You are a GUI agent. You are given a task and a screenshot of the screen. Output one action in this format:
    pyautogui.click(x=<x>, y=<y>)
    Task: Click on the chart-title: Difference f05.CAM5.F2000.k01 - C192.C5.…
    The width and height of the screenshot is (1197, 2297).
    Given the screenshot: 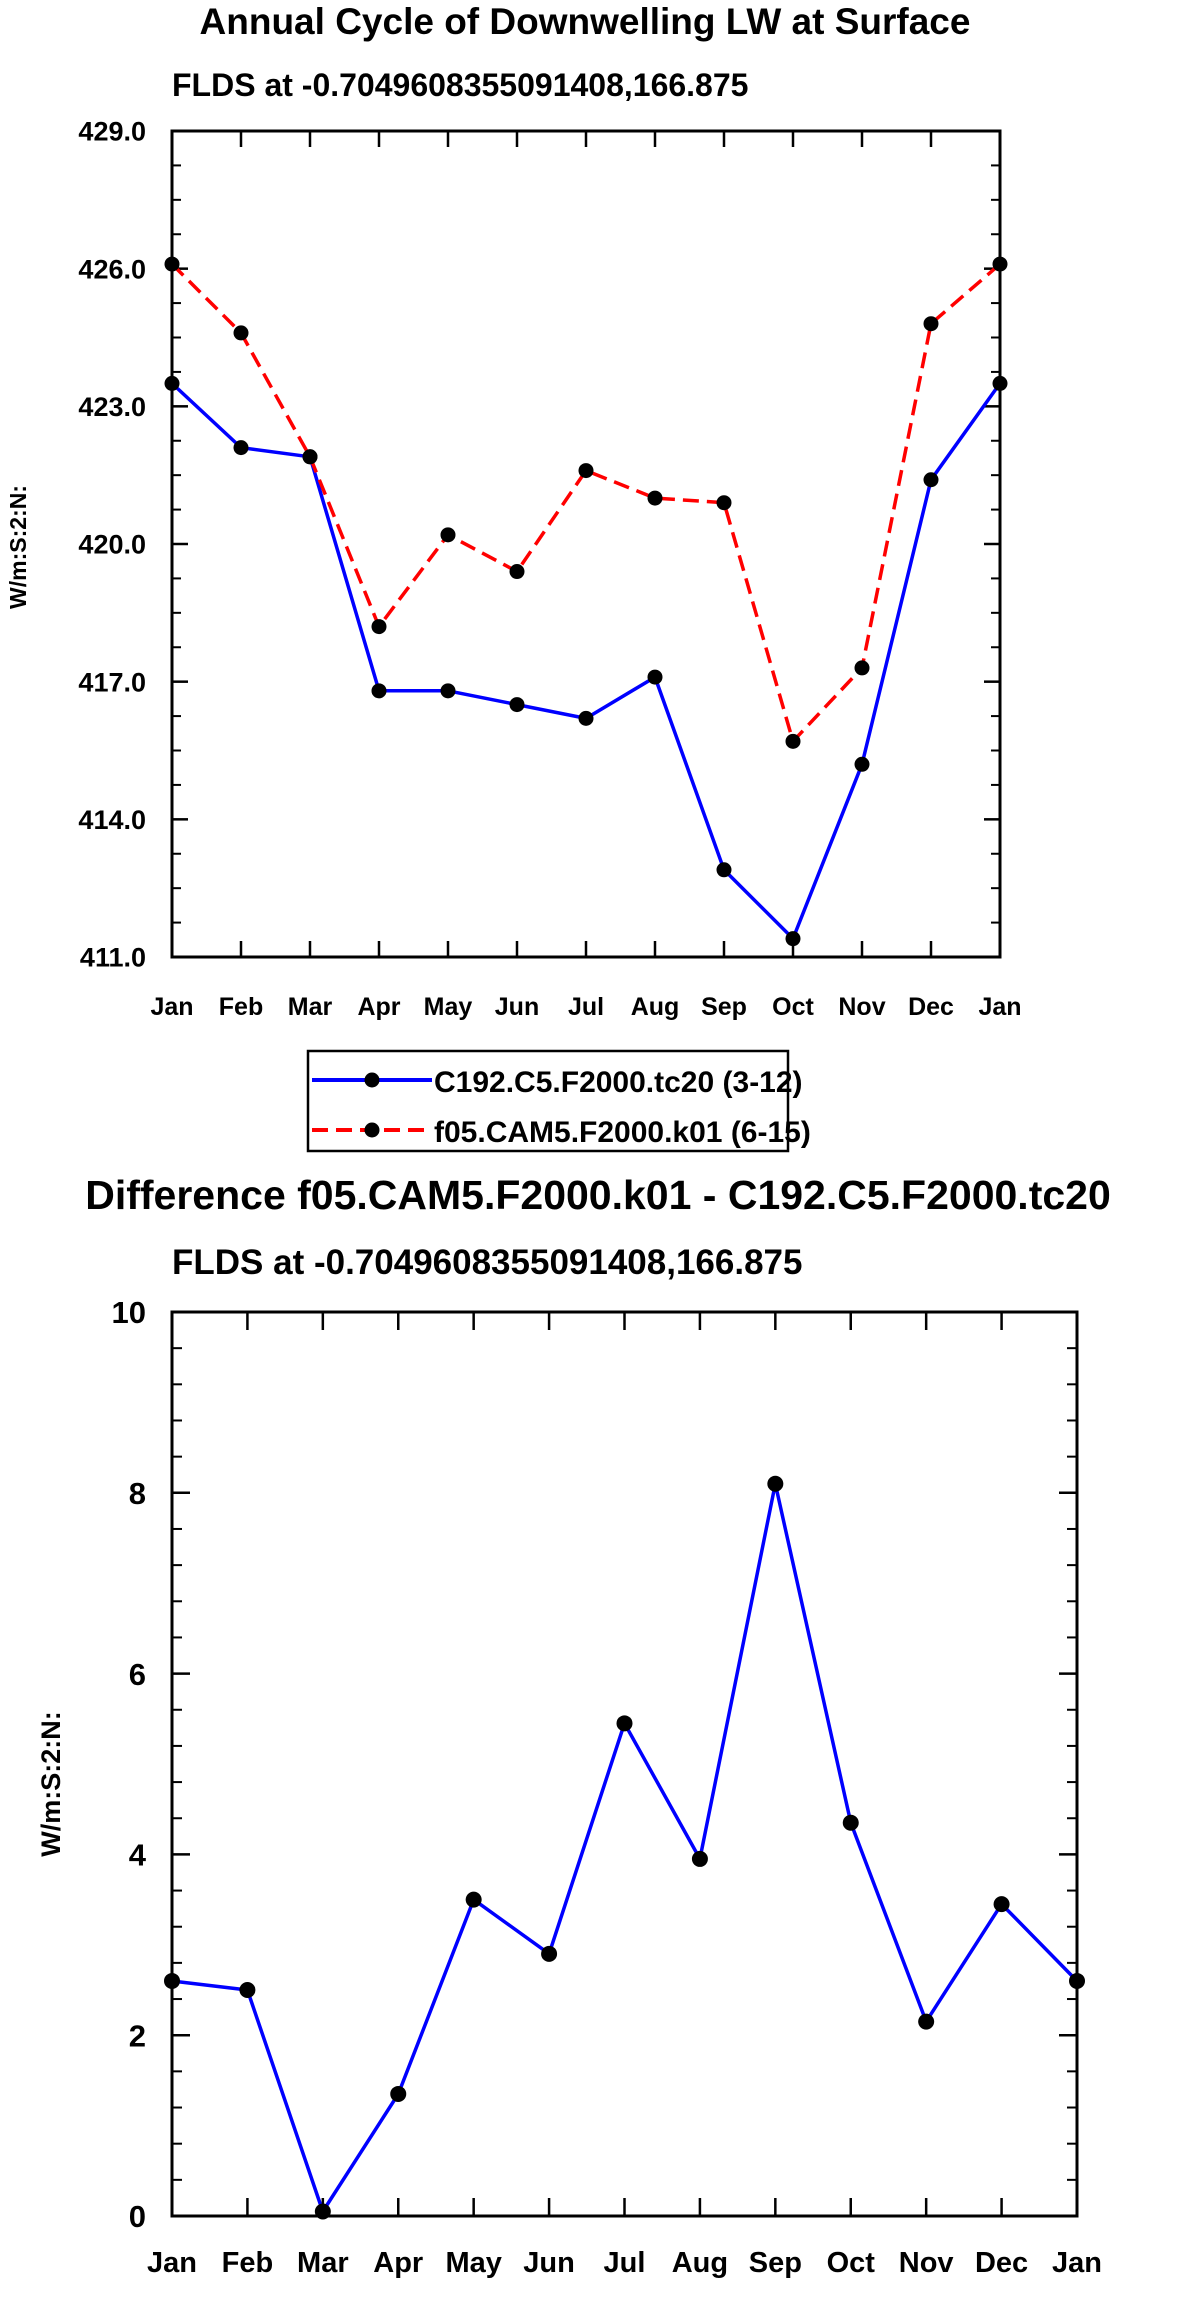 What is the action you would take?
    pyautogui.click(x=598, y=1195)
    